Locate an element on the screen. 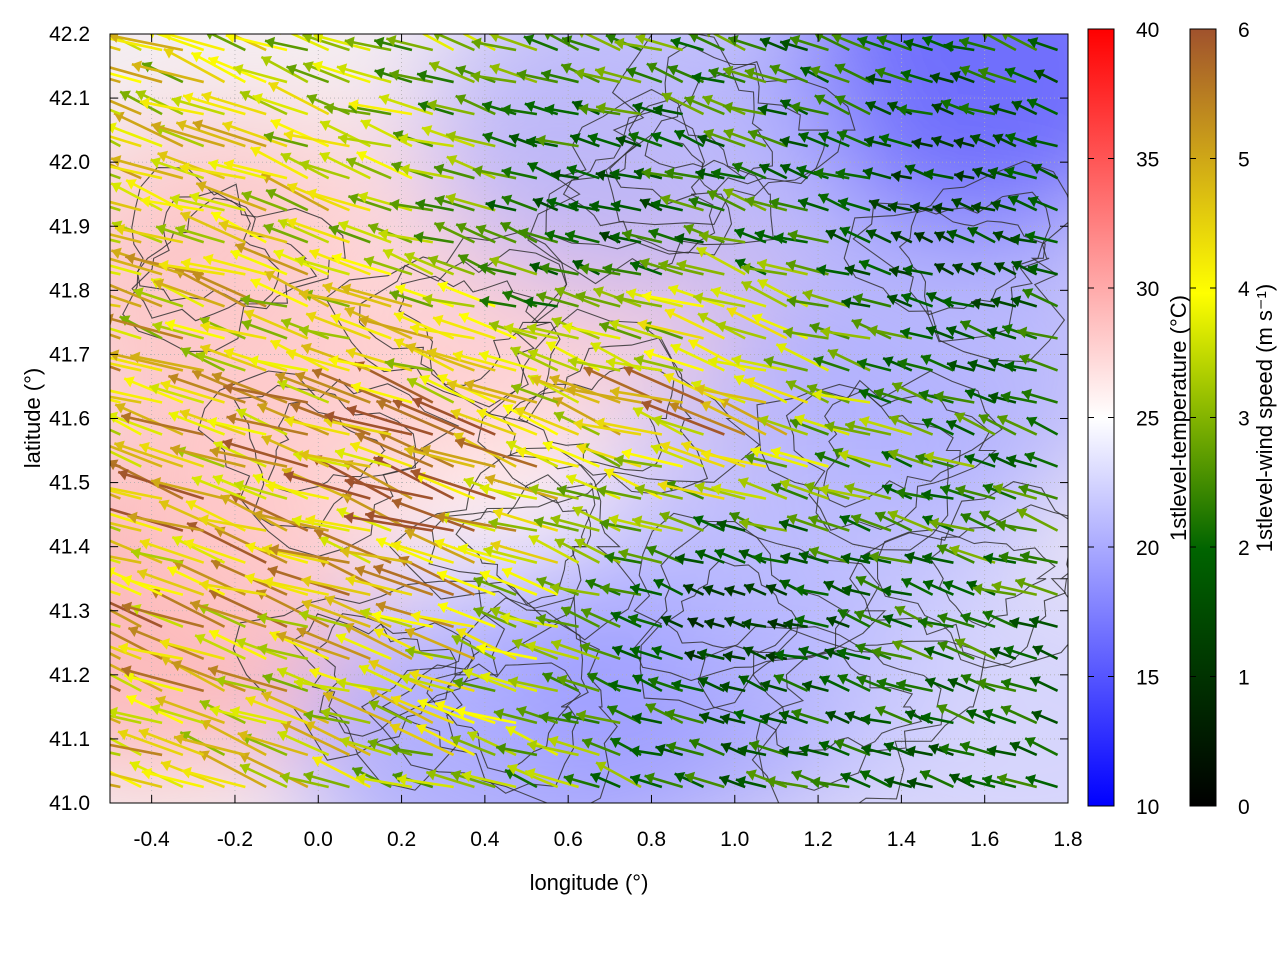  y-tick-label: 41.2 is located at coordinates (69, 675).